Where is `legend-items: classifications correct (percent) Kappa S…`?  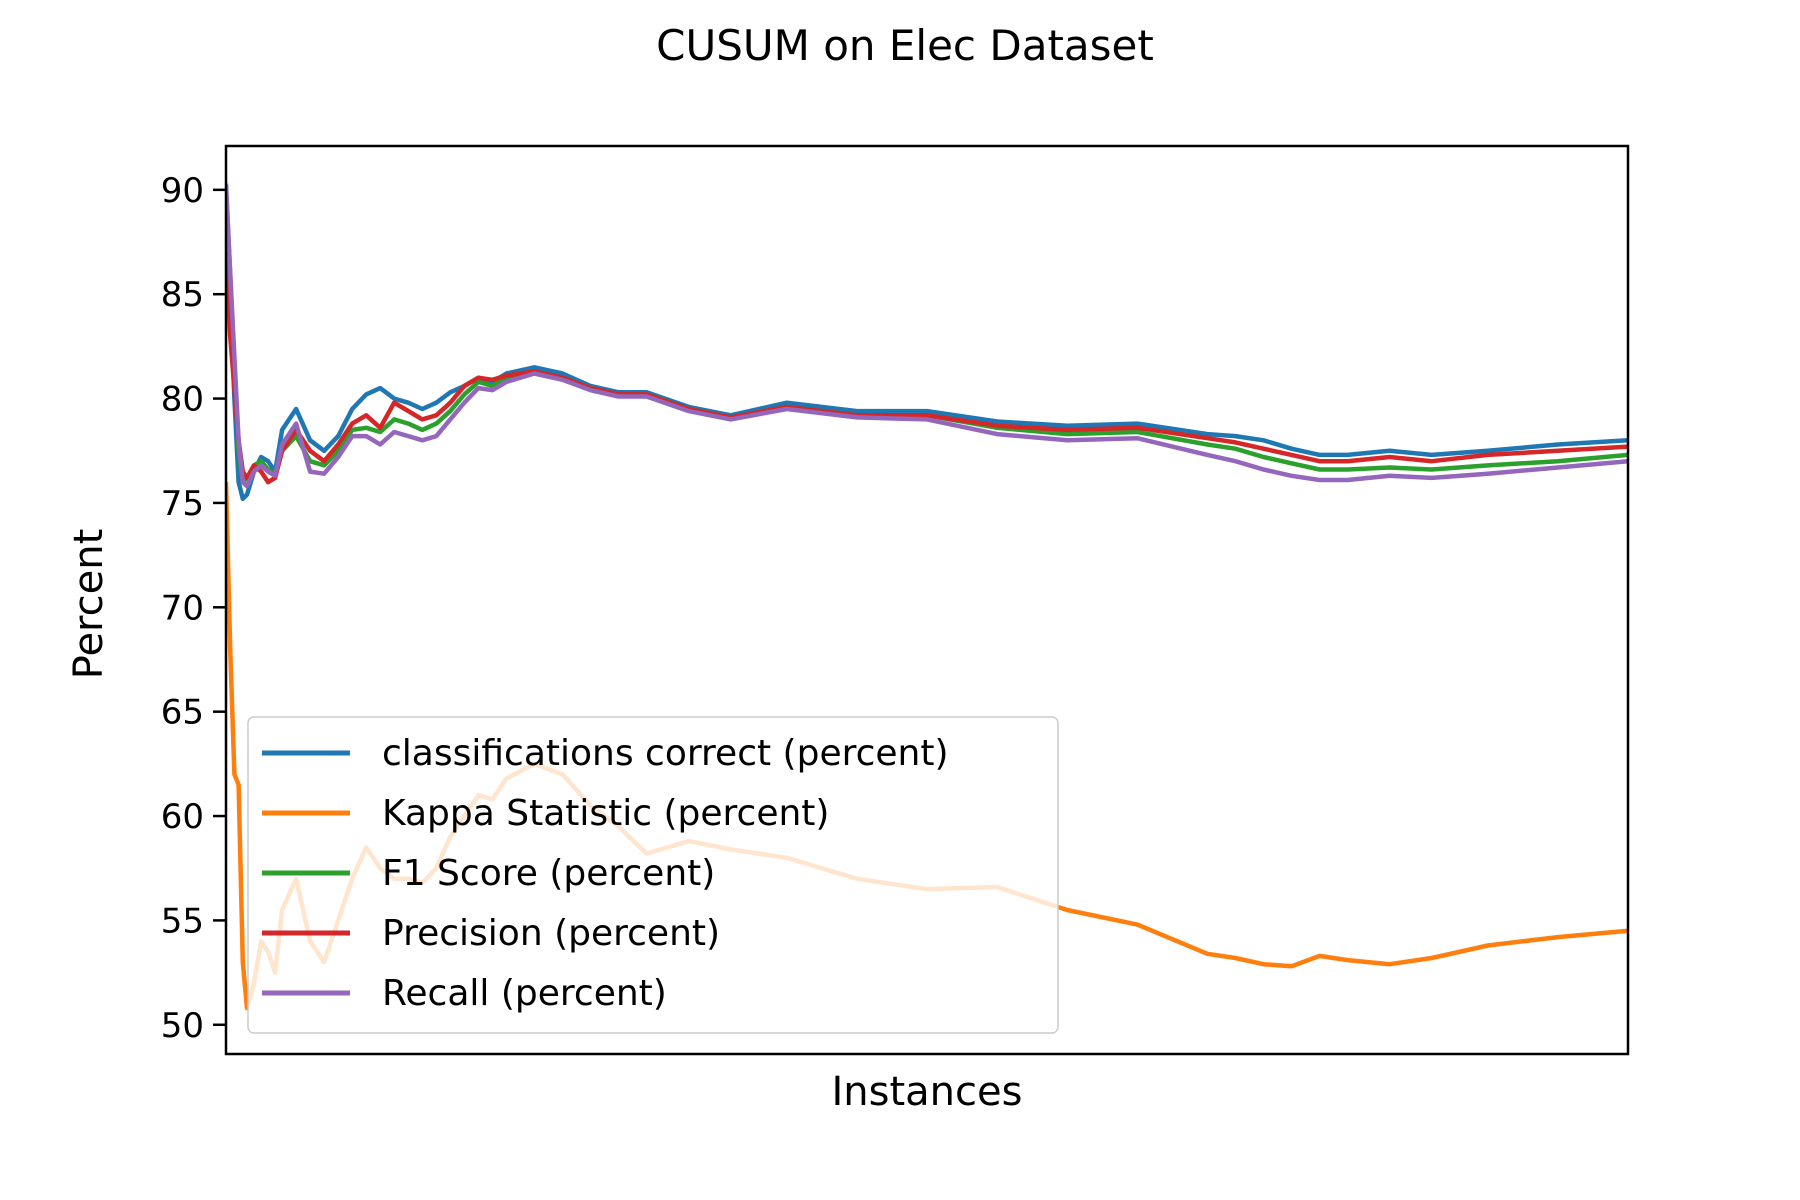 legend-items: classifications correct (percent) Kappa S… is located at coordinates (605, 873).